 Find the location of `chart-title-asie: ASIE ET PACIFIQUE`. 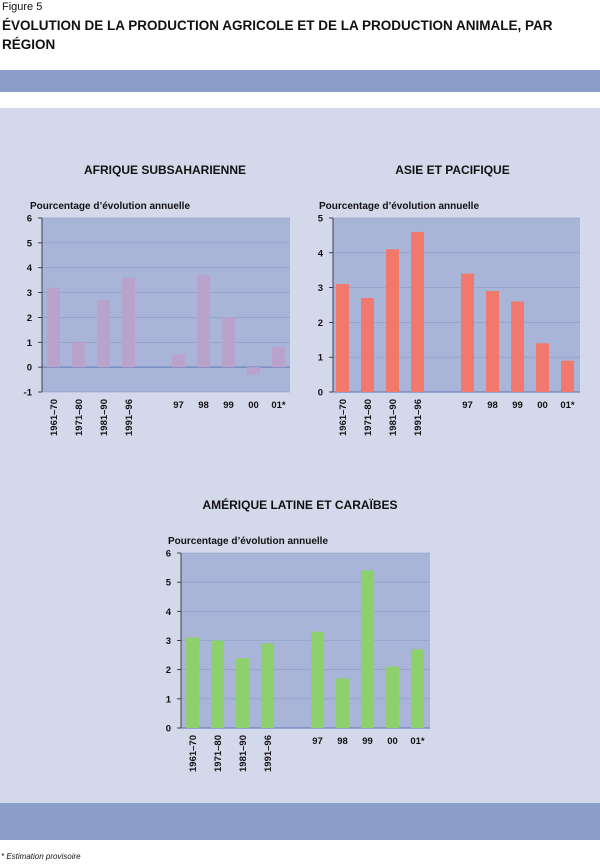

chart-title-asie: ASIE ET PACIFIQUE is located at coordinates (452, 170).